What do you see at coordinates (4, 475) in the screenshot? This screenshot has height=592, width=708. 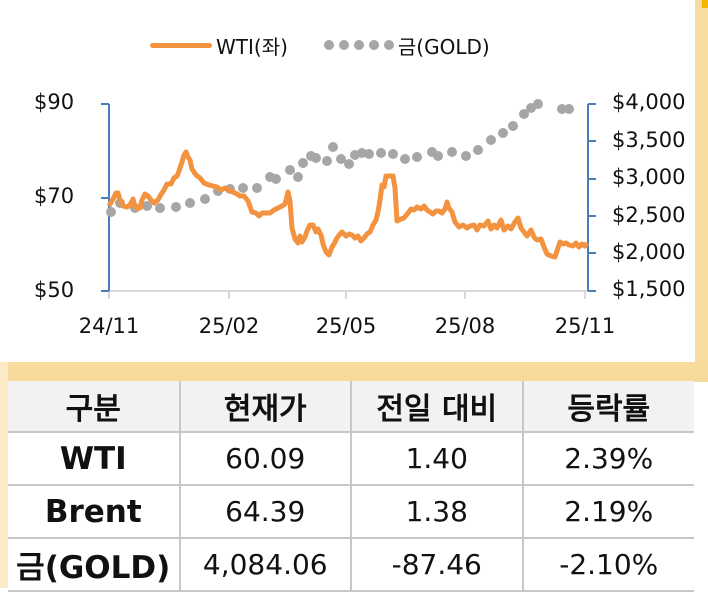 I see `frame-left-border` at bounding box center [4, 475].